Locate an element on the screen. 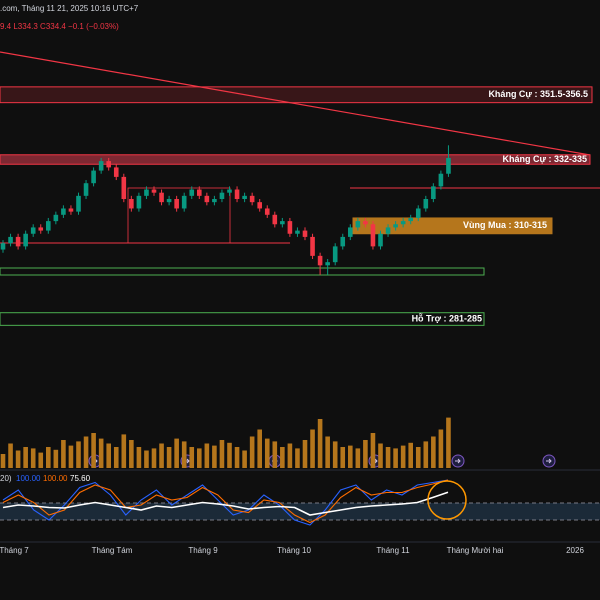 This screenshot has width=600, height=600. x-tick-label: Tháng Mười hai is located at coordinates (475, 550).